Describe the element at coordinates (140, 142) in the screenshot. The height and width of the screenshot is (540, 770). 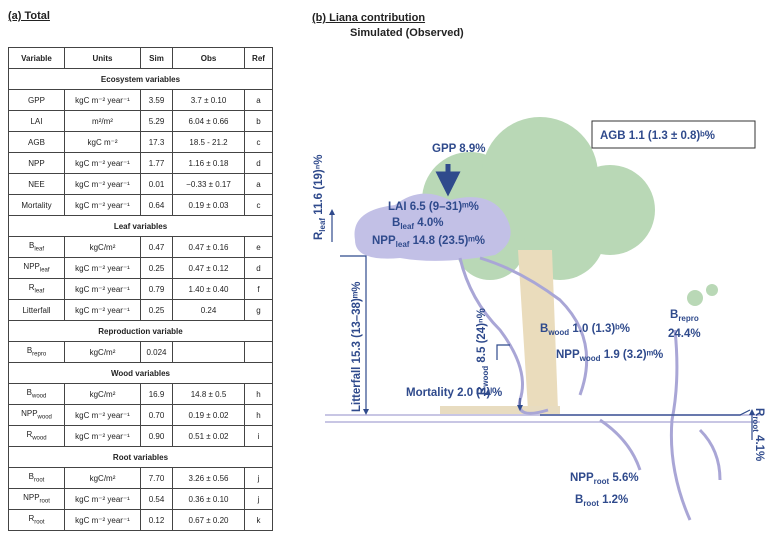
I see `table-row: AGB kgC m⁻² 17.3 18.5 - 21.2 c` at that location.